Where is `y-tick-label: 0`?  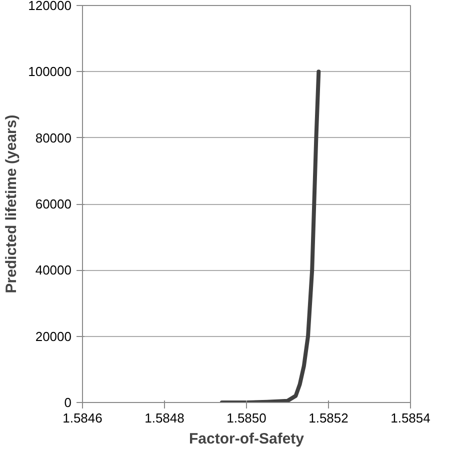 y-tick-label: 0 is located at coordinates (68, 402).